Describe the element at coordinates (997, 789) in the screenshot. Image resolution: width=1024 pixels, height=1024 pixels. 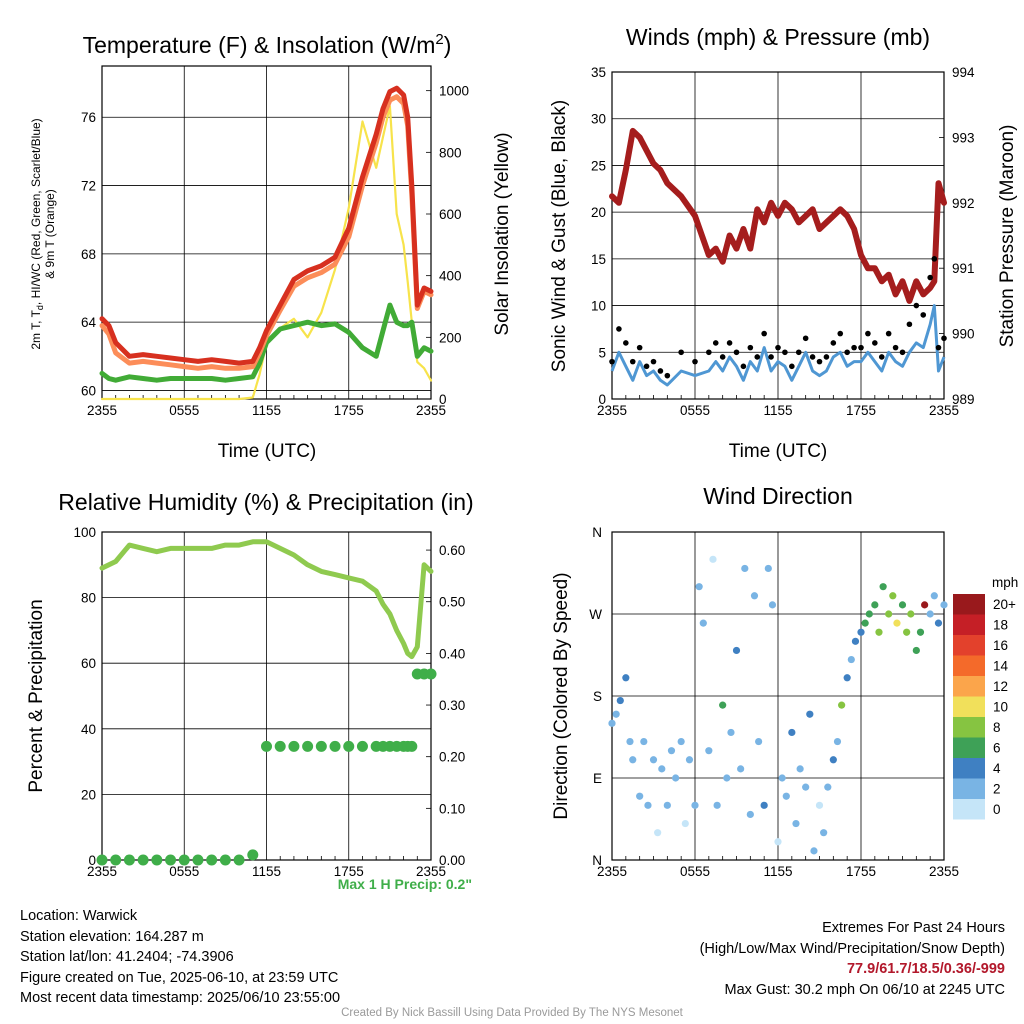
I see `colorbar-label: 2` at that location.